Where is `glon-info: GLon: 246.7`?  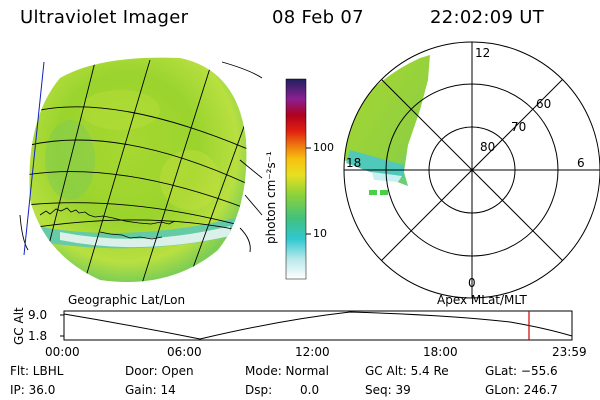 glon-info: GLon: 246.7 is located at coordinates (521, 390).